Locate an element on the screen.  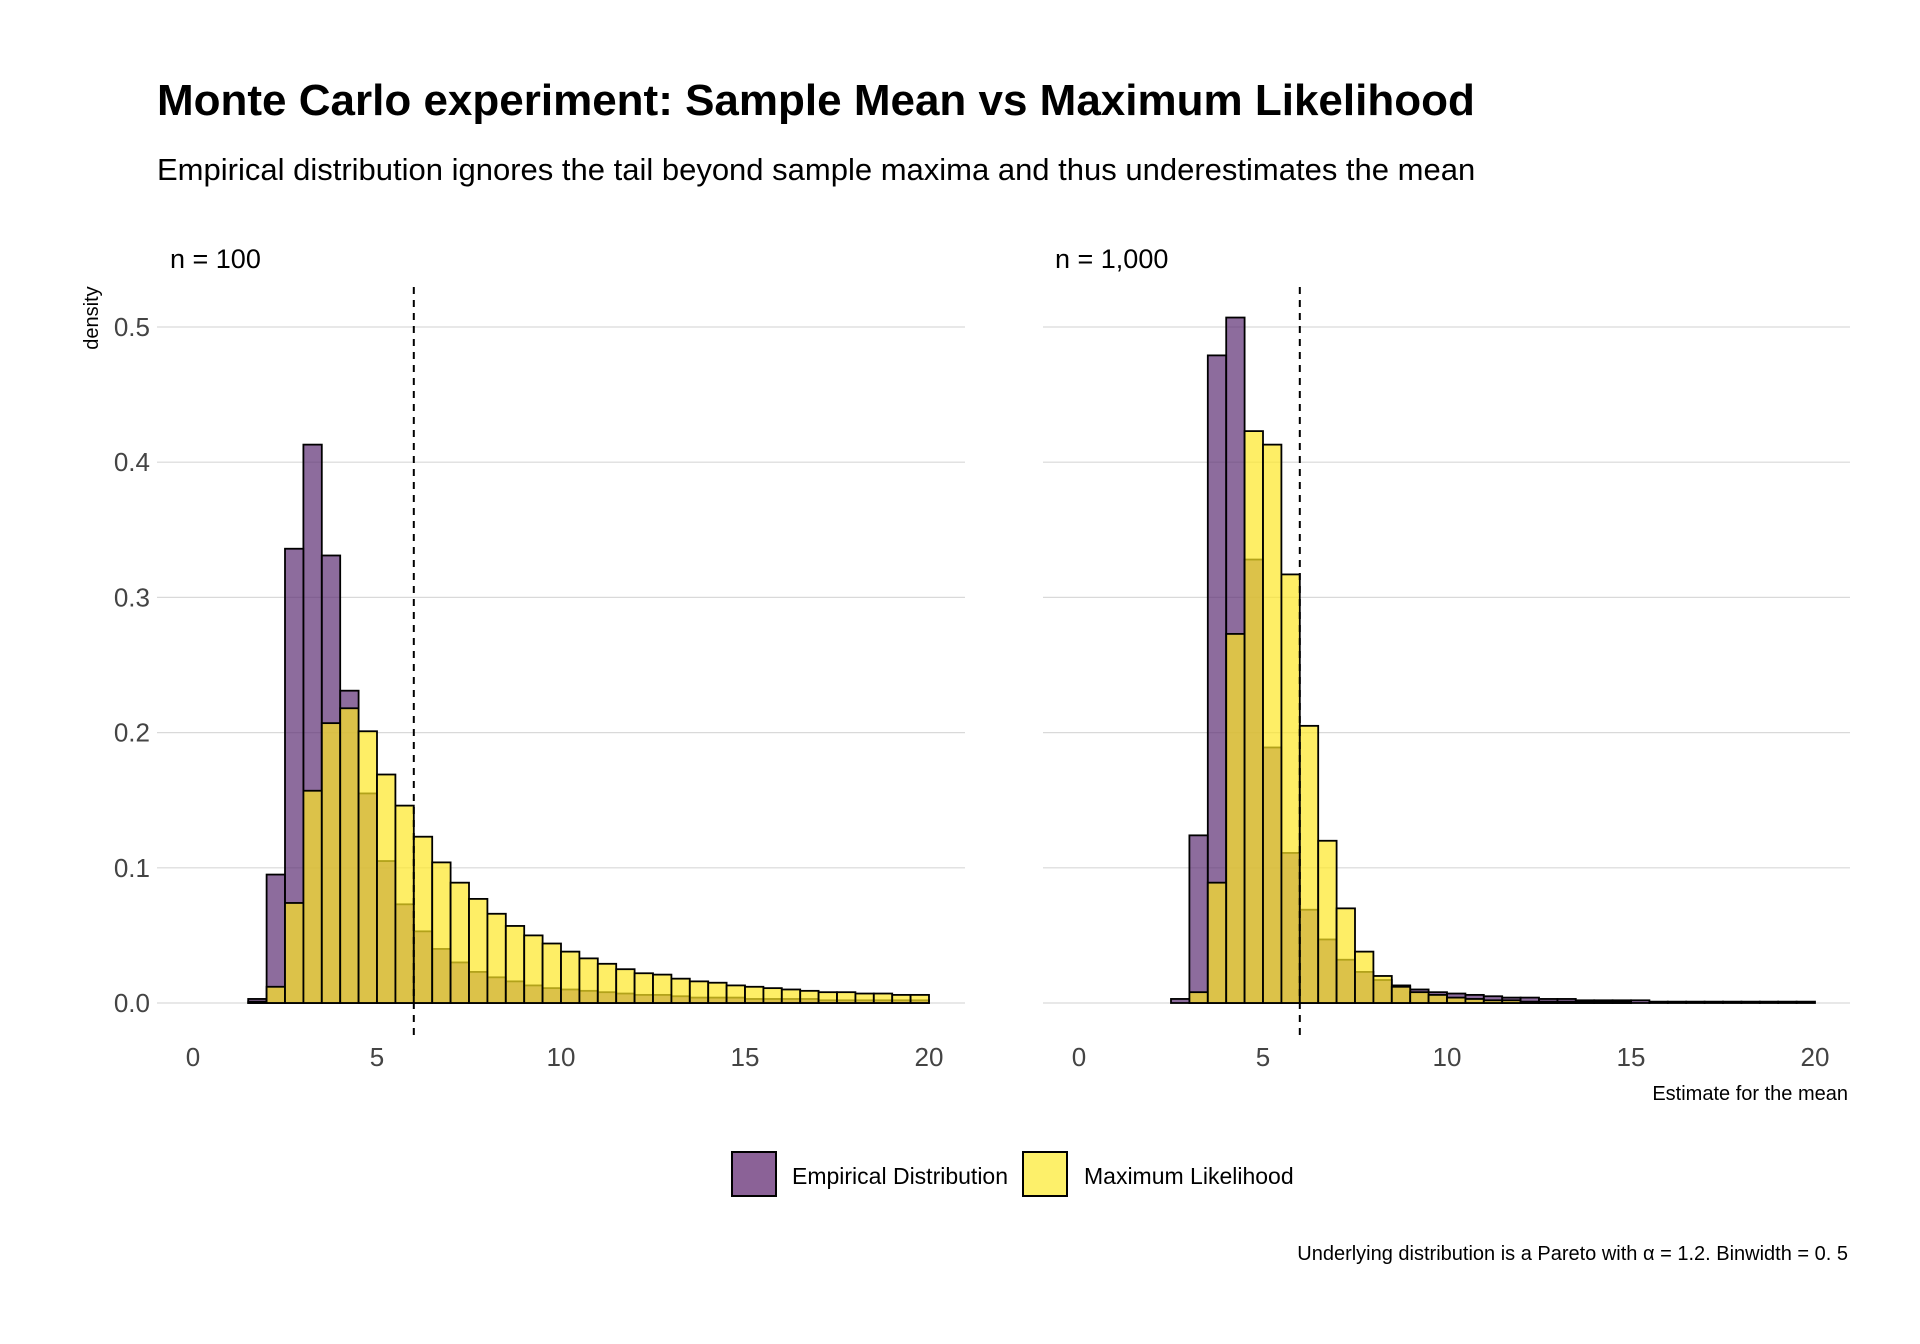
y-tick-label: 0.4 is located at coordinates (132, 462).